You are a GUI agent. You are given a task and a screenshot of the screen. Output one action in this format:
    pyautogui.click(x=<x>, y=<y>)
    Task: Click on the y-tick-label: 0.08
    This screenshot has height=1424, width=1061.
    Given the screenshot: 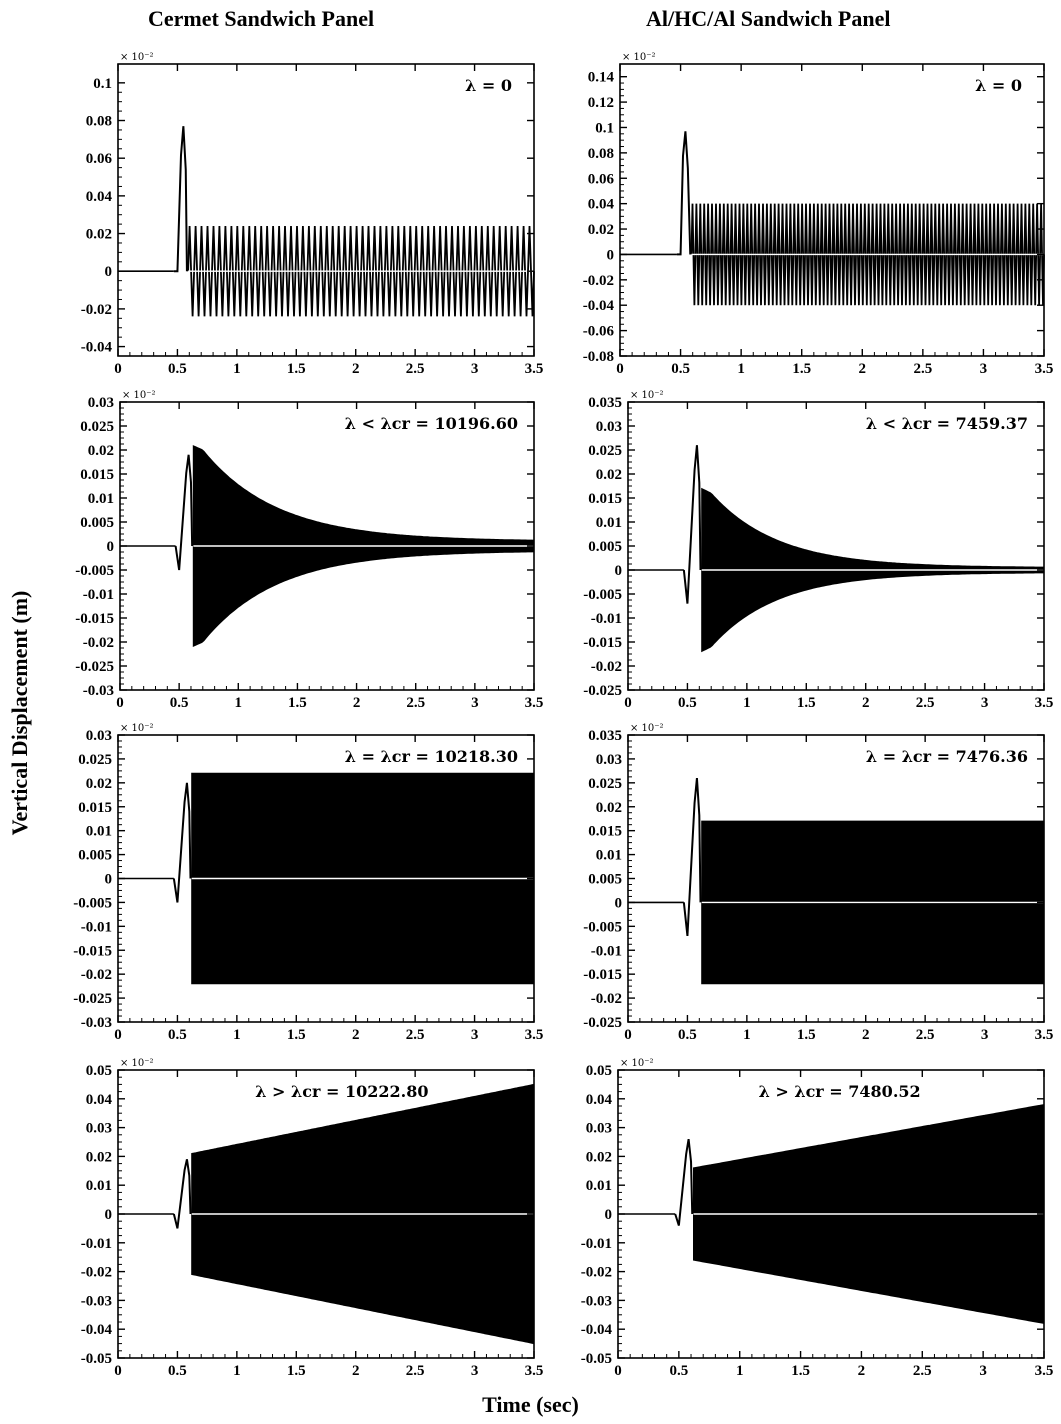 What is the action you would take?
    pyautogui.click(x=99, y=122)
    